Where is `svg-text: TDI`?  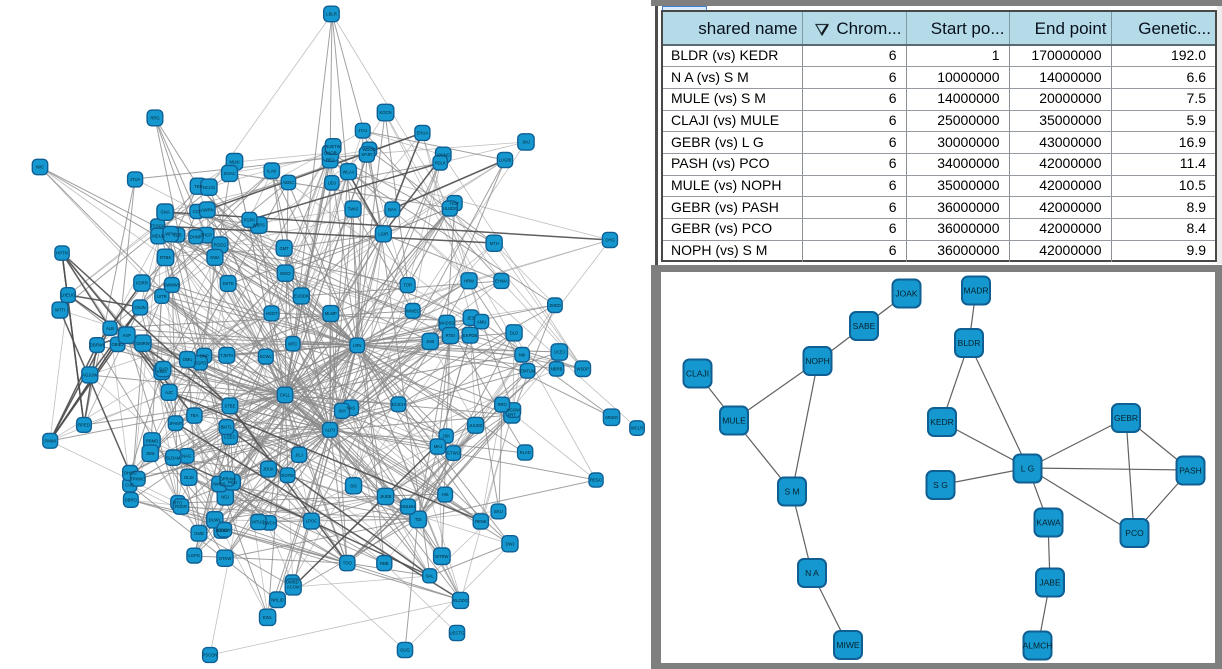 svg-text: TDI is located at coordinates (418, 519).